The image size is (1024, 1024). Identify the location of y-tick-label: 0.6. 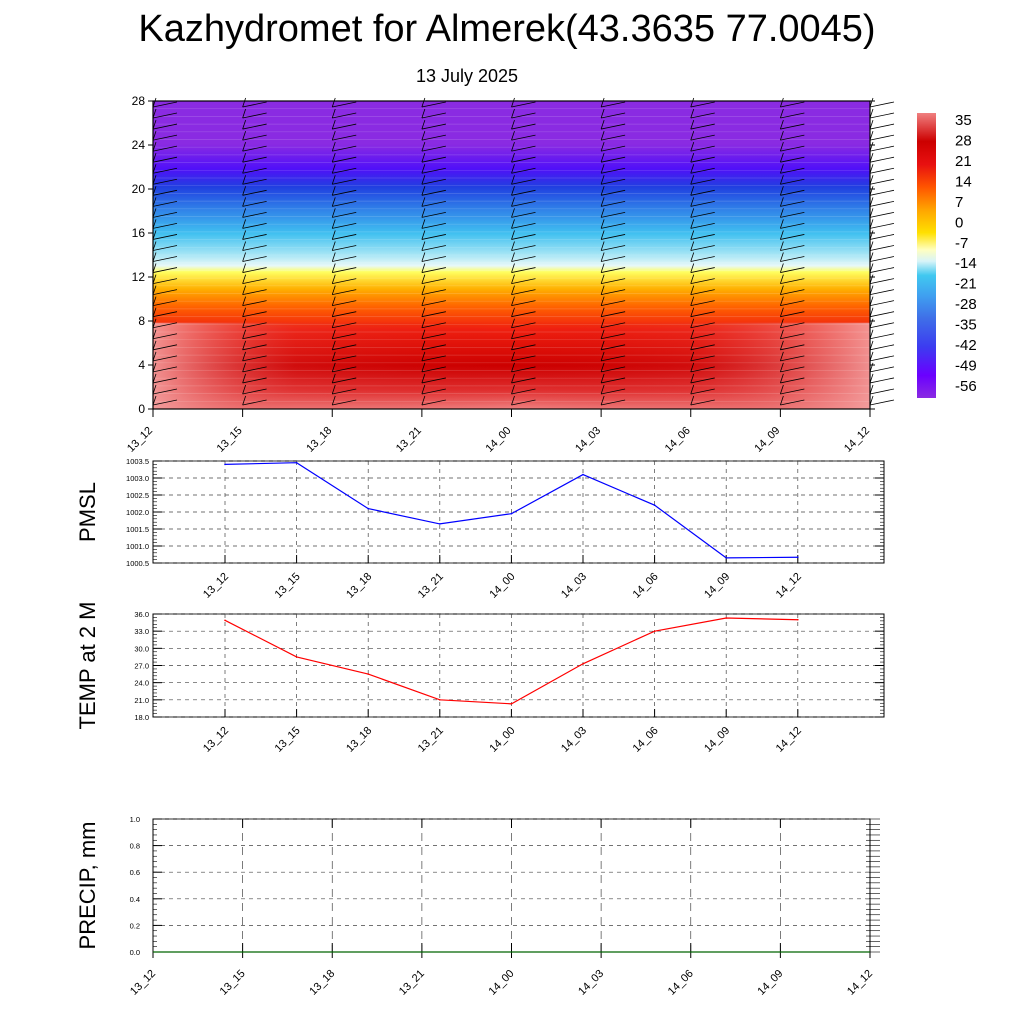
(135, 872).